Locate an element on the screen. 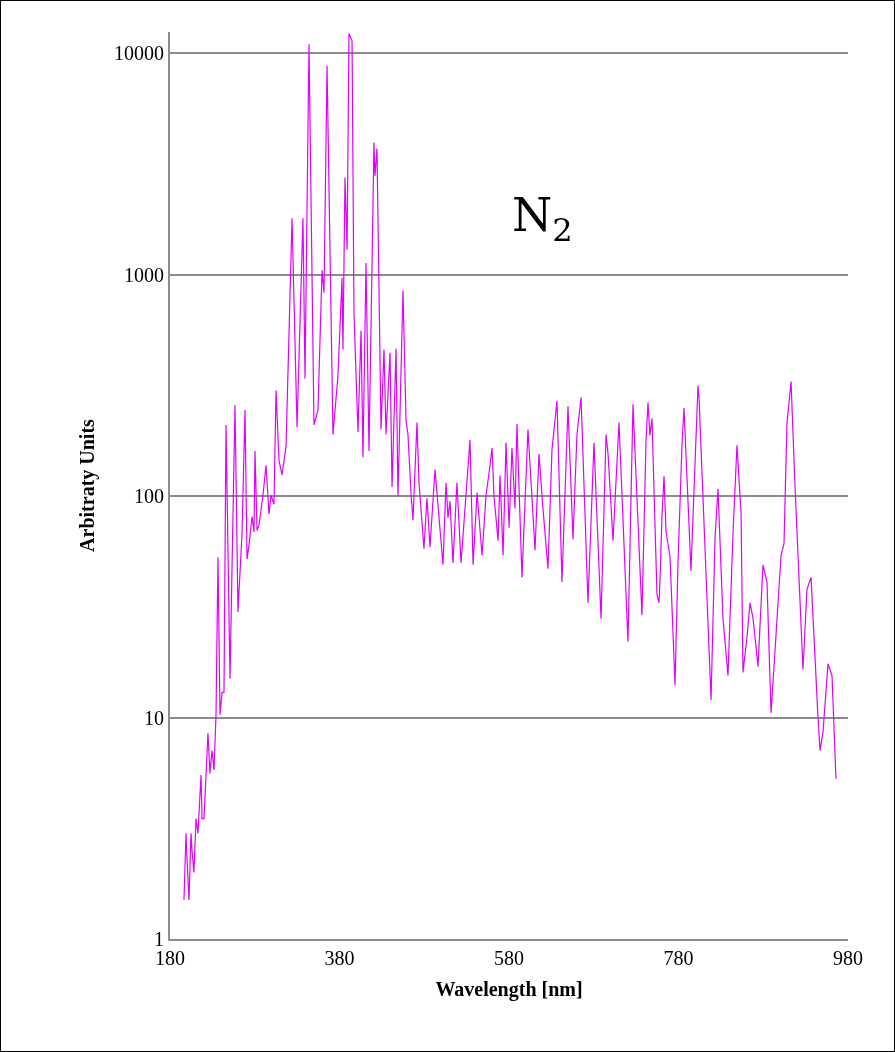 Image resolution: width=895 pixels, height=1052 pixels. x-tick-label: 780 is located at coordinates (678, 958).